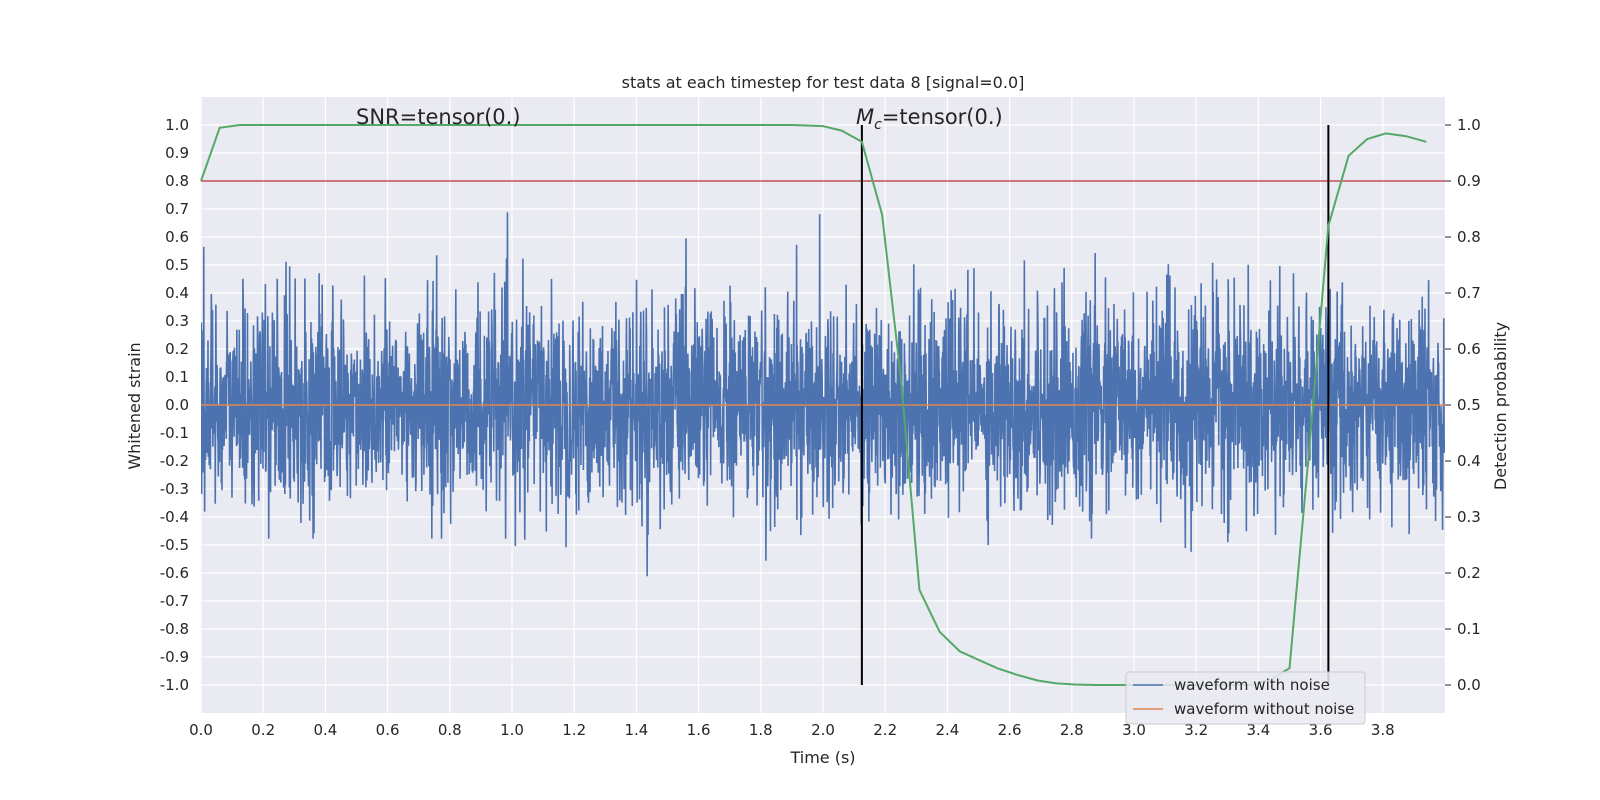 The height and width of the screenshot is (800, 1600). Describe the element at coordinates (1252, 685) in the screenshot. I see `legend-label-noise: waveform with noise` at that location.